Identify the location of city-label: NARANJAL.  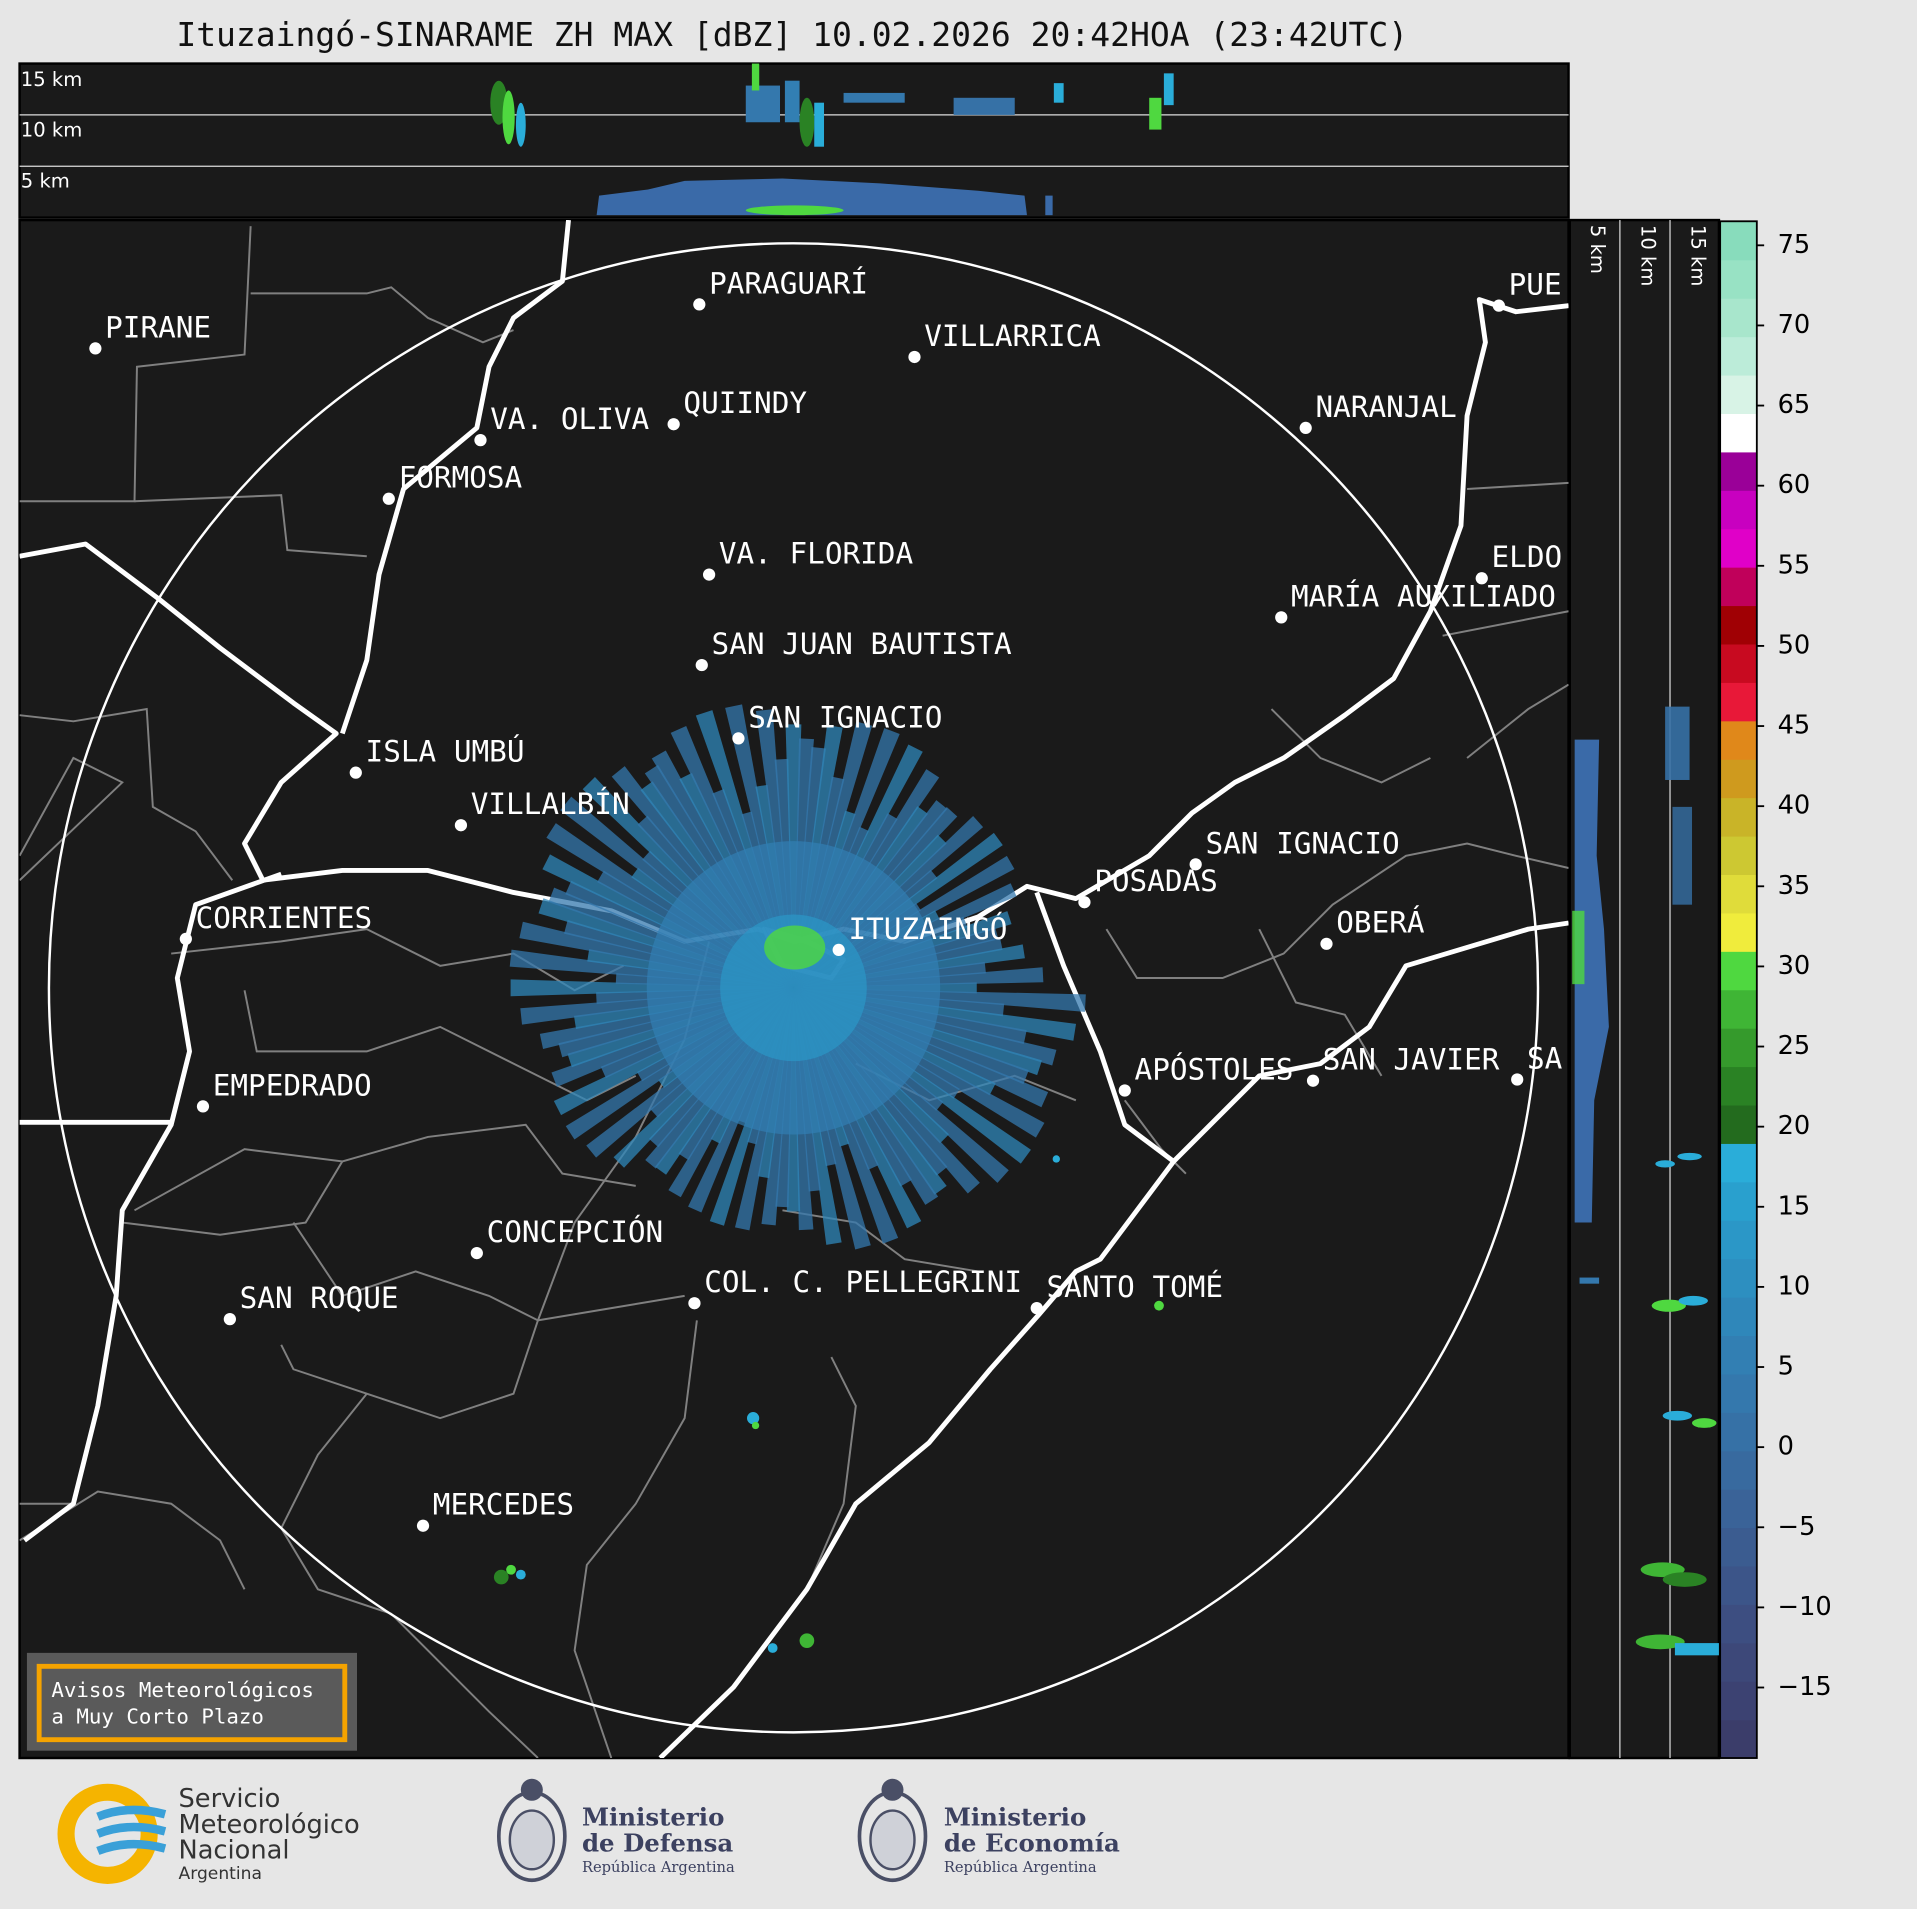
(1385, 407).